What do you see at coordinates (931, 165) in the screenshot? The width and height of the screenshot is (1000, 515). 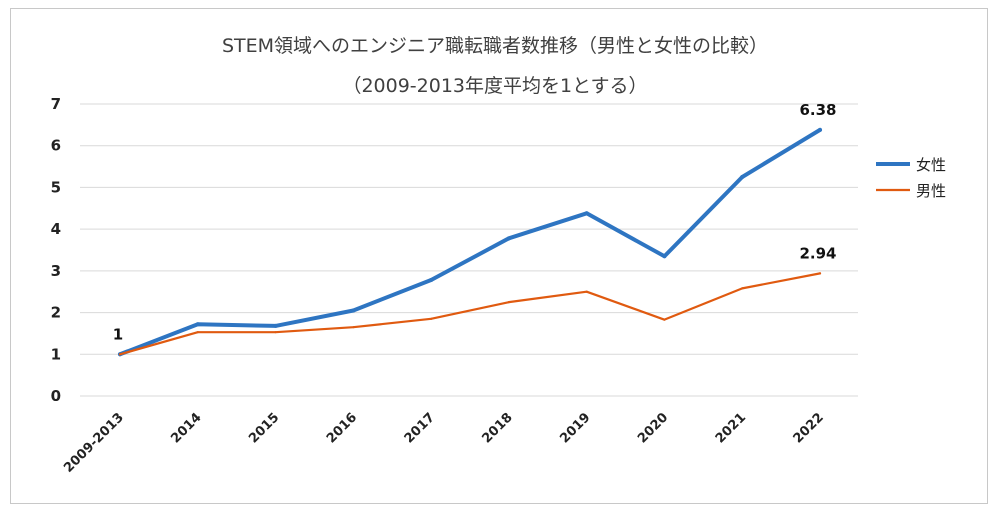 I see `legend-label-female: 女性` at bounding box center [931, 165].